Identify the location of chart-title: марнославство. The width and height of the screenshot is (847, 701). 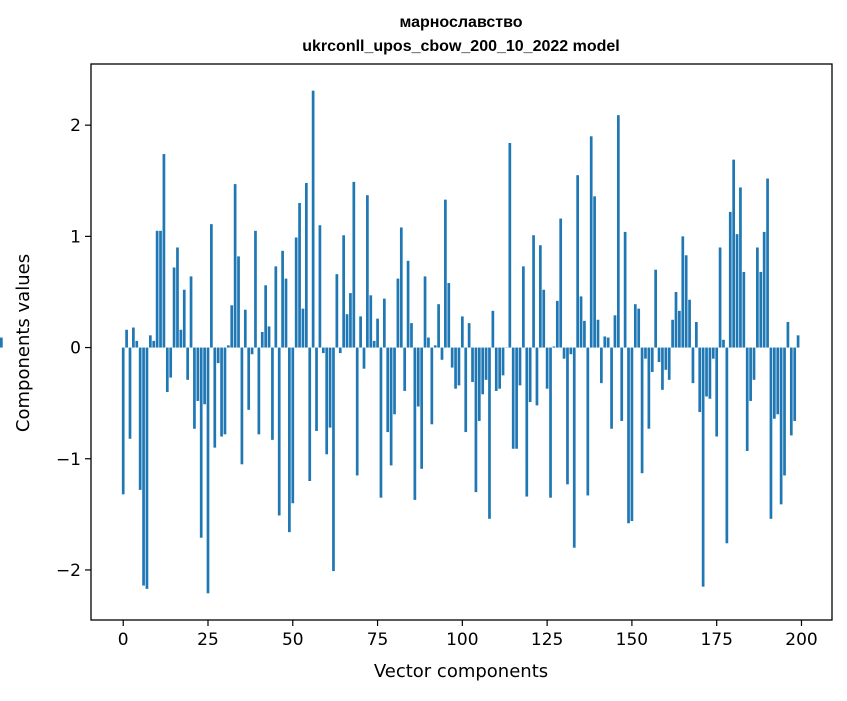
(460, 22).